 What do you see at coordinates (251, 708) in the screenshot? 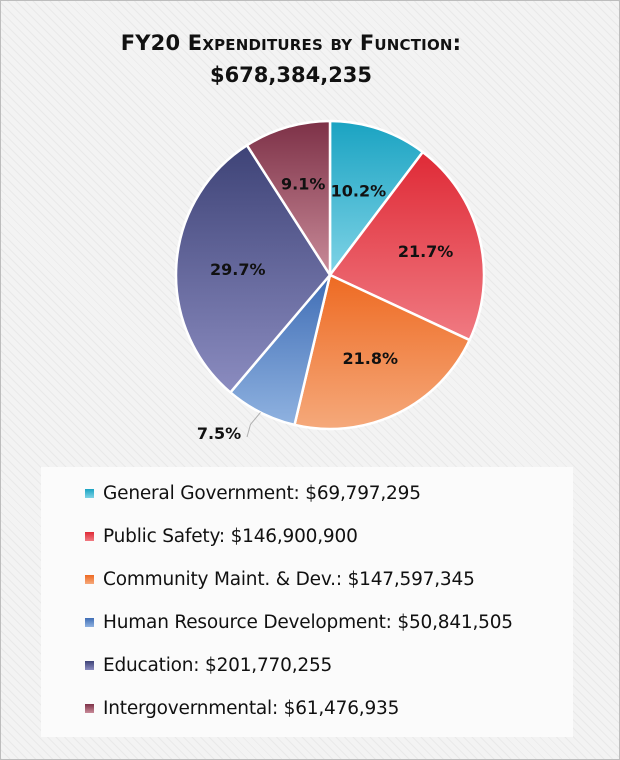
I see `legend-label: Intergovernmental: $61,476,935` at bounding box center [251, 708].